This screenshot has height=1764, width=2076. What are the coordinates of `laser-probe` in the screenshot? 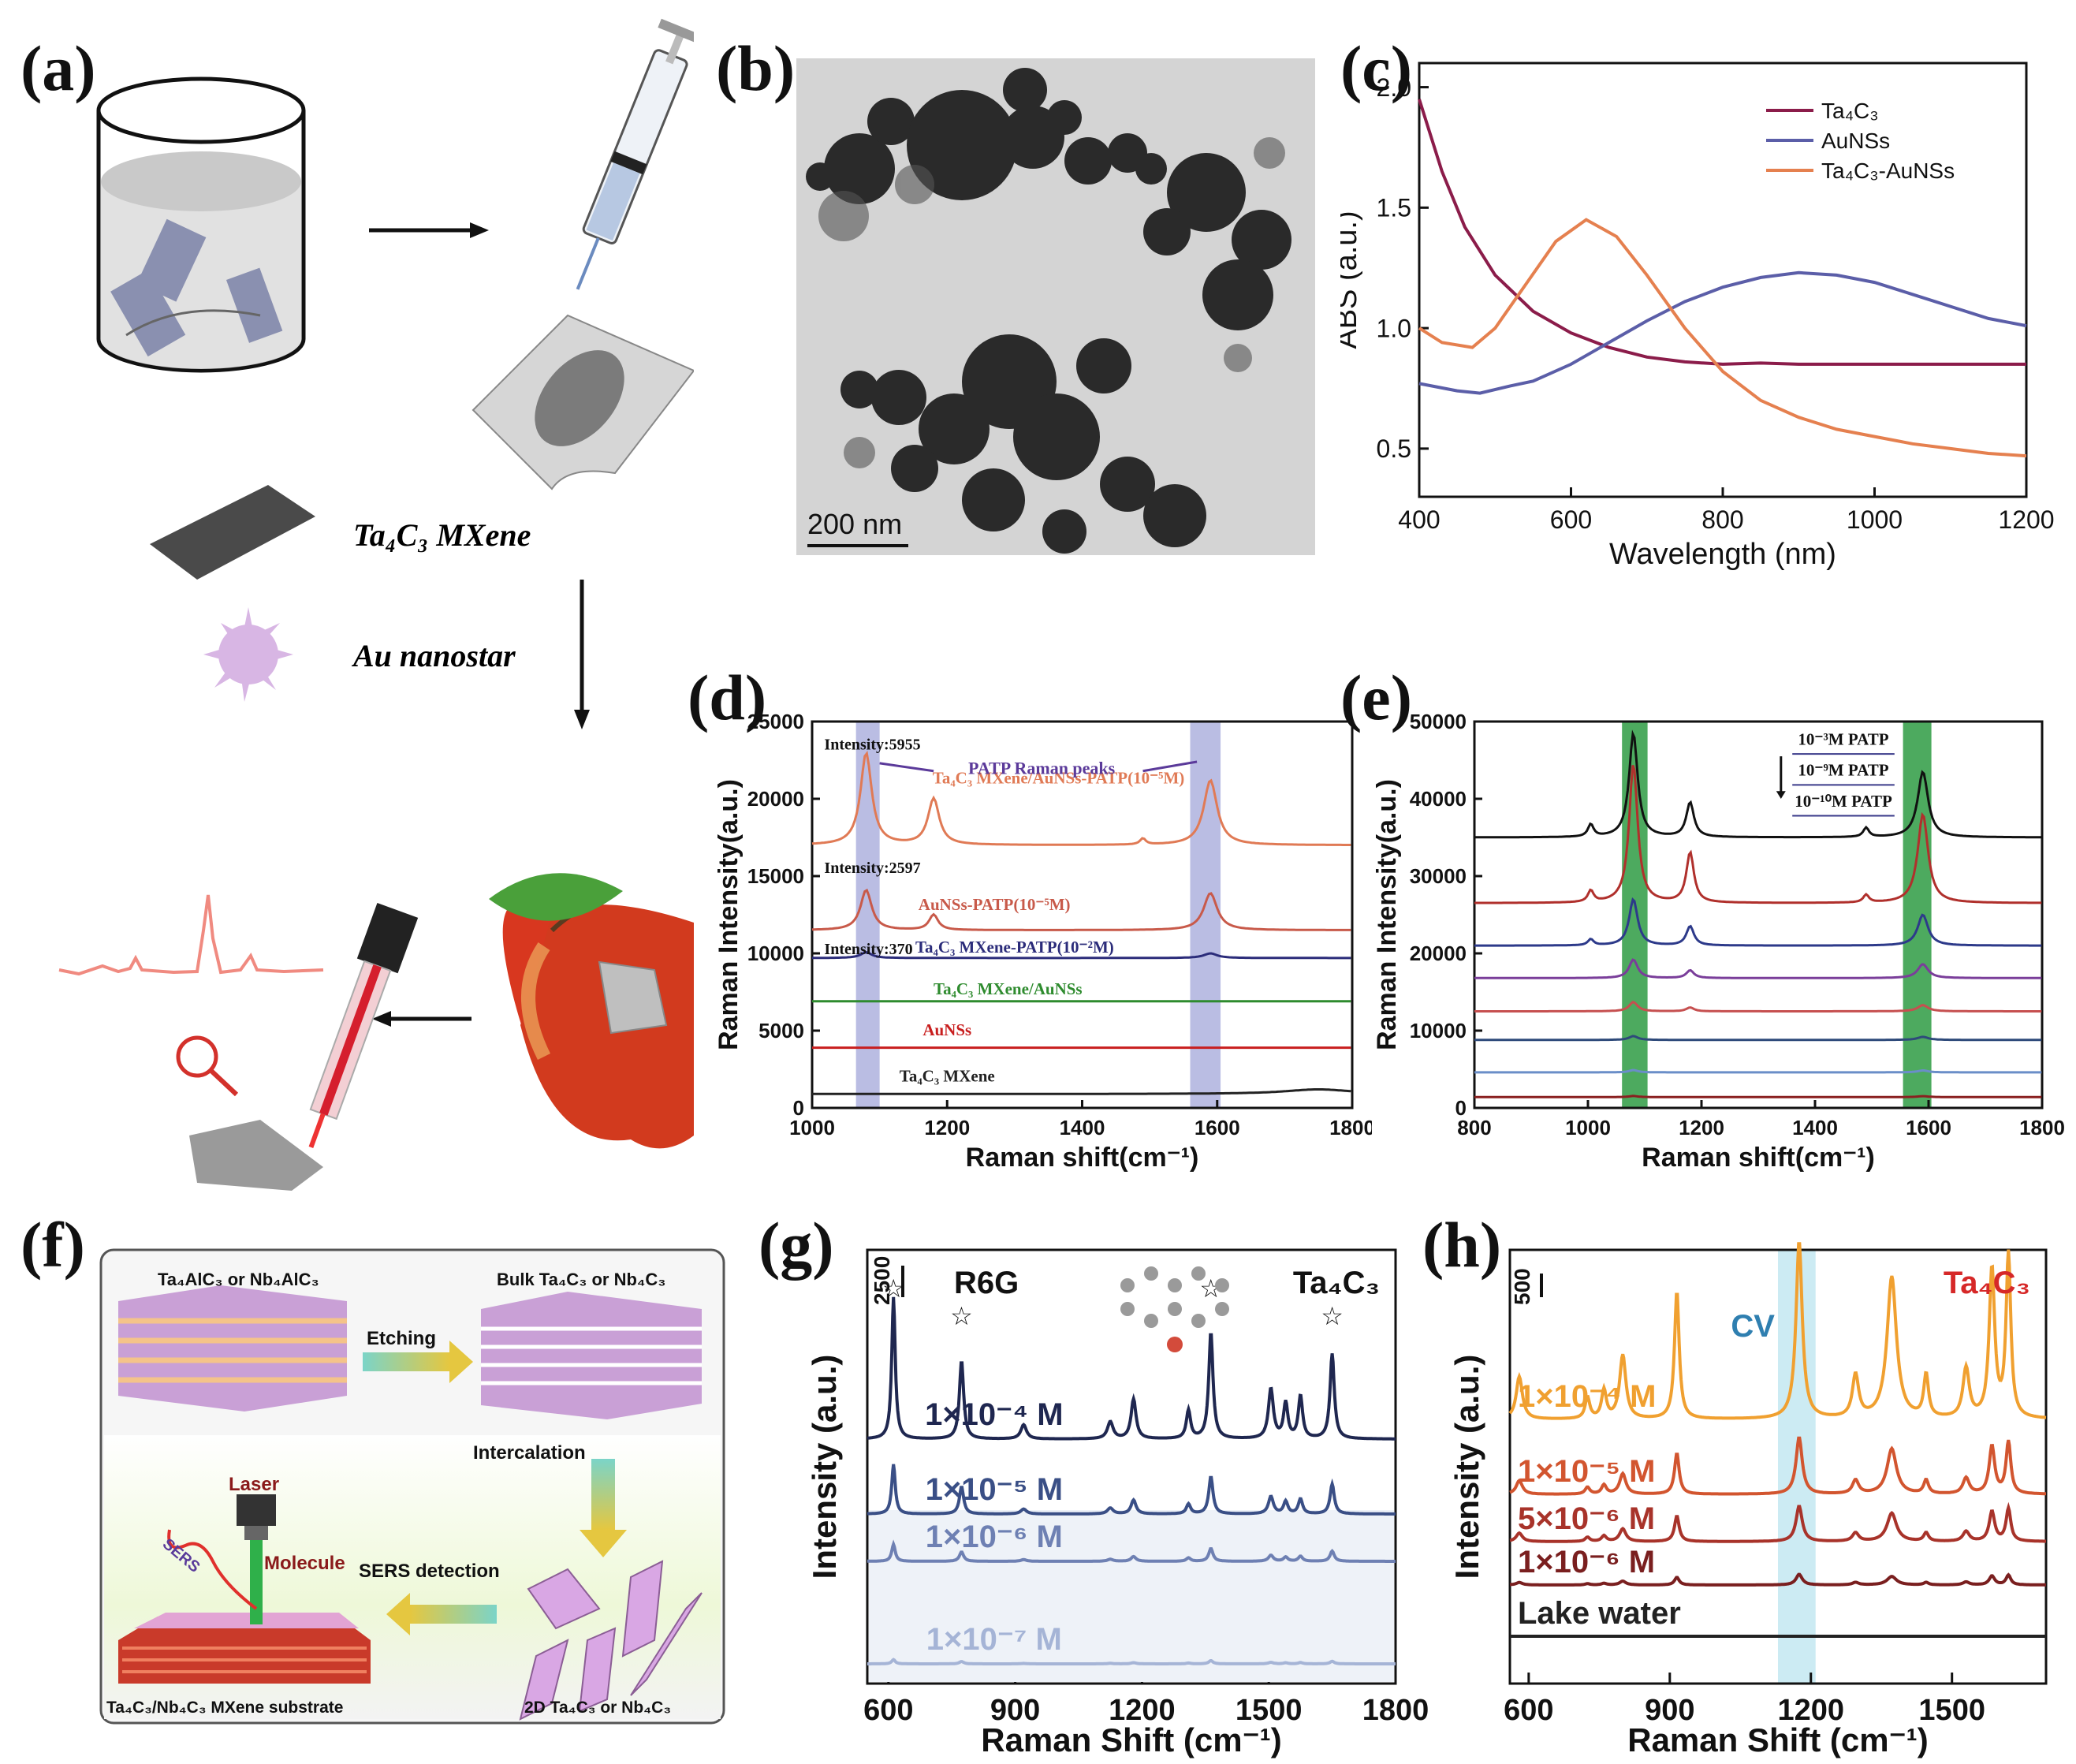 It's located at (363, 1025).